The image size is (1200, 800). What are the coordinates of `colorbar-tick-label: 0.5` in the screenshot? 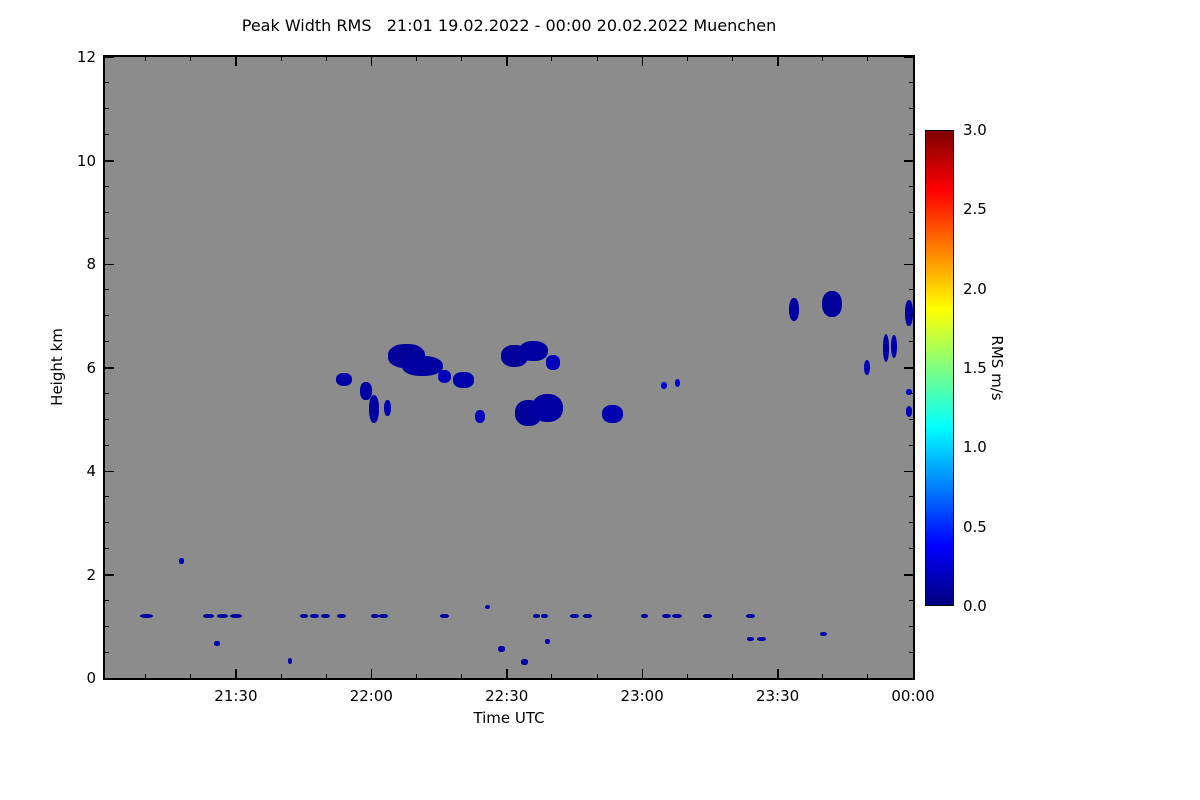 It's located at (975, 526).